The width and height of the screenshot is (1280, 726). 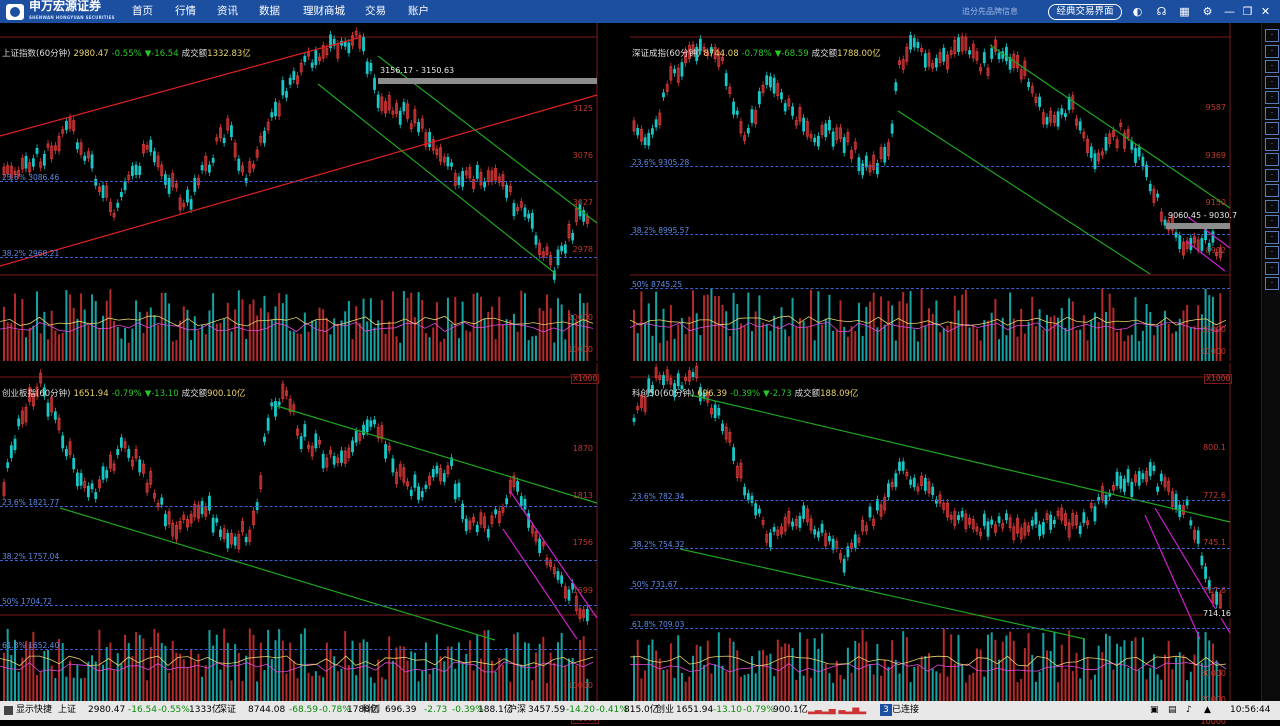 What do you see at coordinates (1207, 710) in the screenshot?
I see `network-icon: ▲` at bounding box center [1207, 710].